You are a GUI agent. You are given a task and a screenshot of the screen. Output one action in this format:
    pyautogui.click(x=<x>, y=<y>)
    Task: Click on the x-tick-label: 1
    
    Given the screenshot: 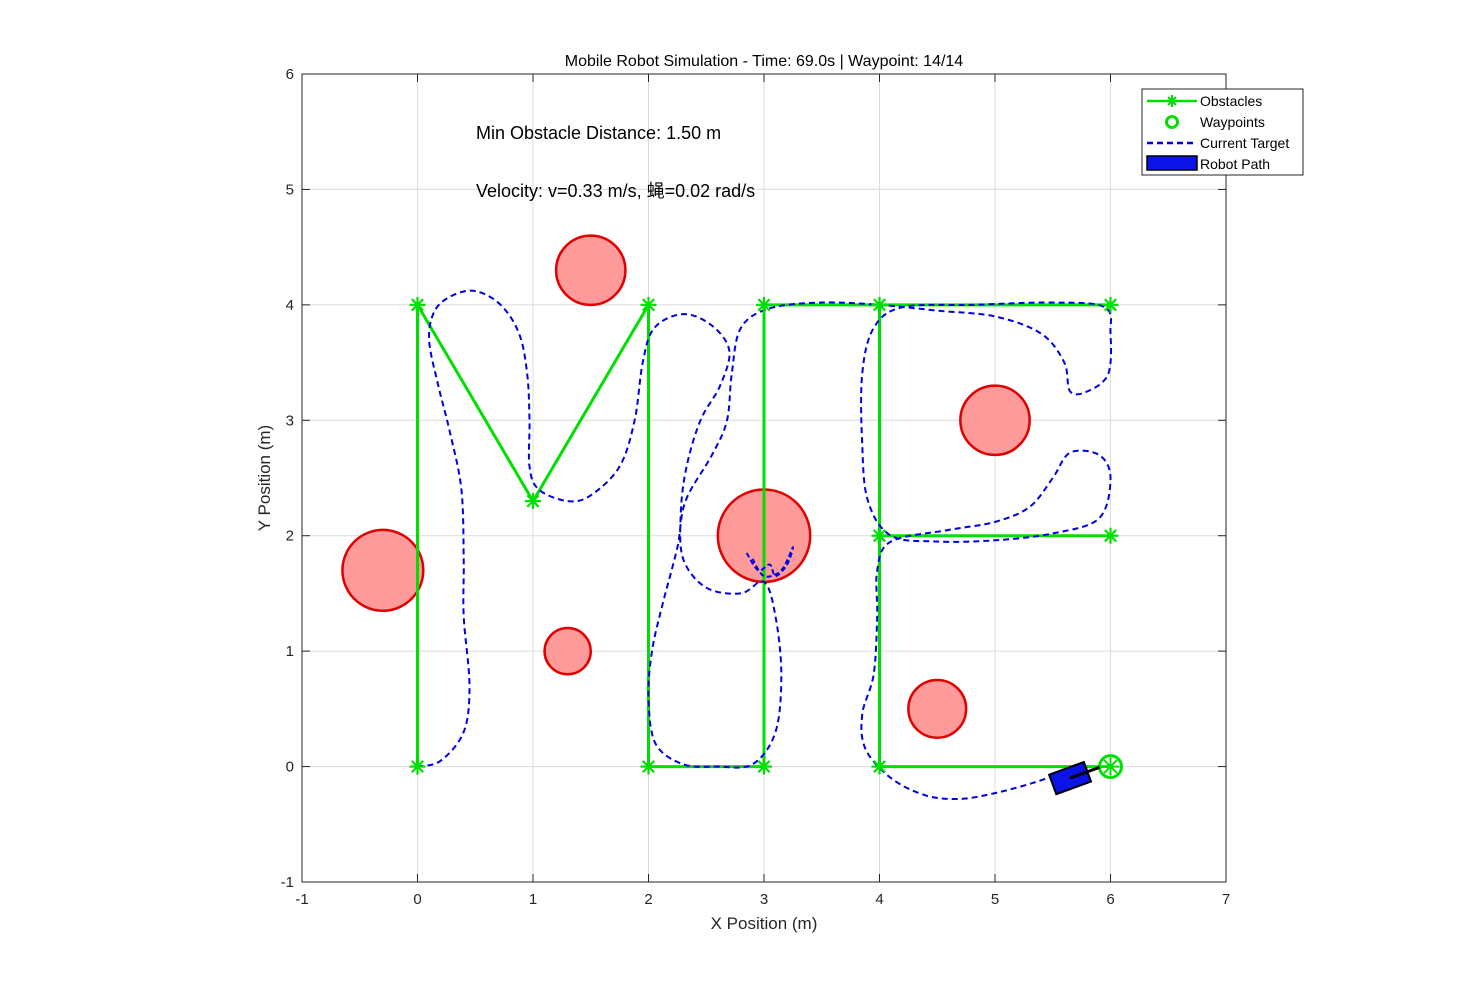 What is the action you would take?
    pyautogui.click(x=533, y=899)
    